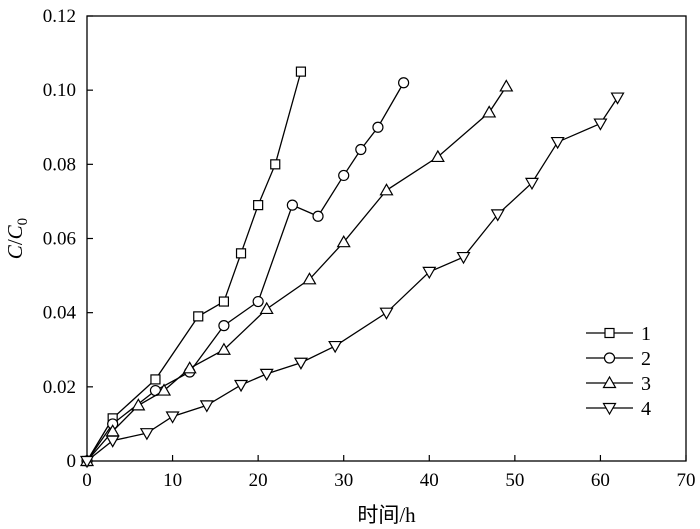 This screenshot has height=529, width=700. Describe the element at coordinates (72, 461) in the screenshot. I see `y-tick-label: 0` at that location.